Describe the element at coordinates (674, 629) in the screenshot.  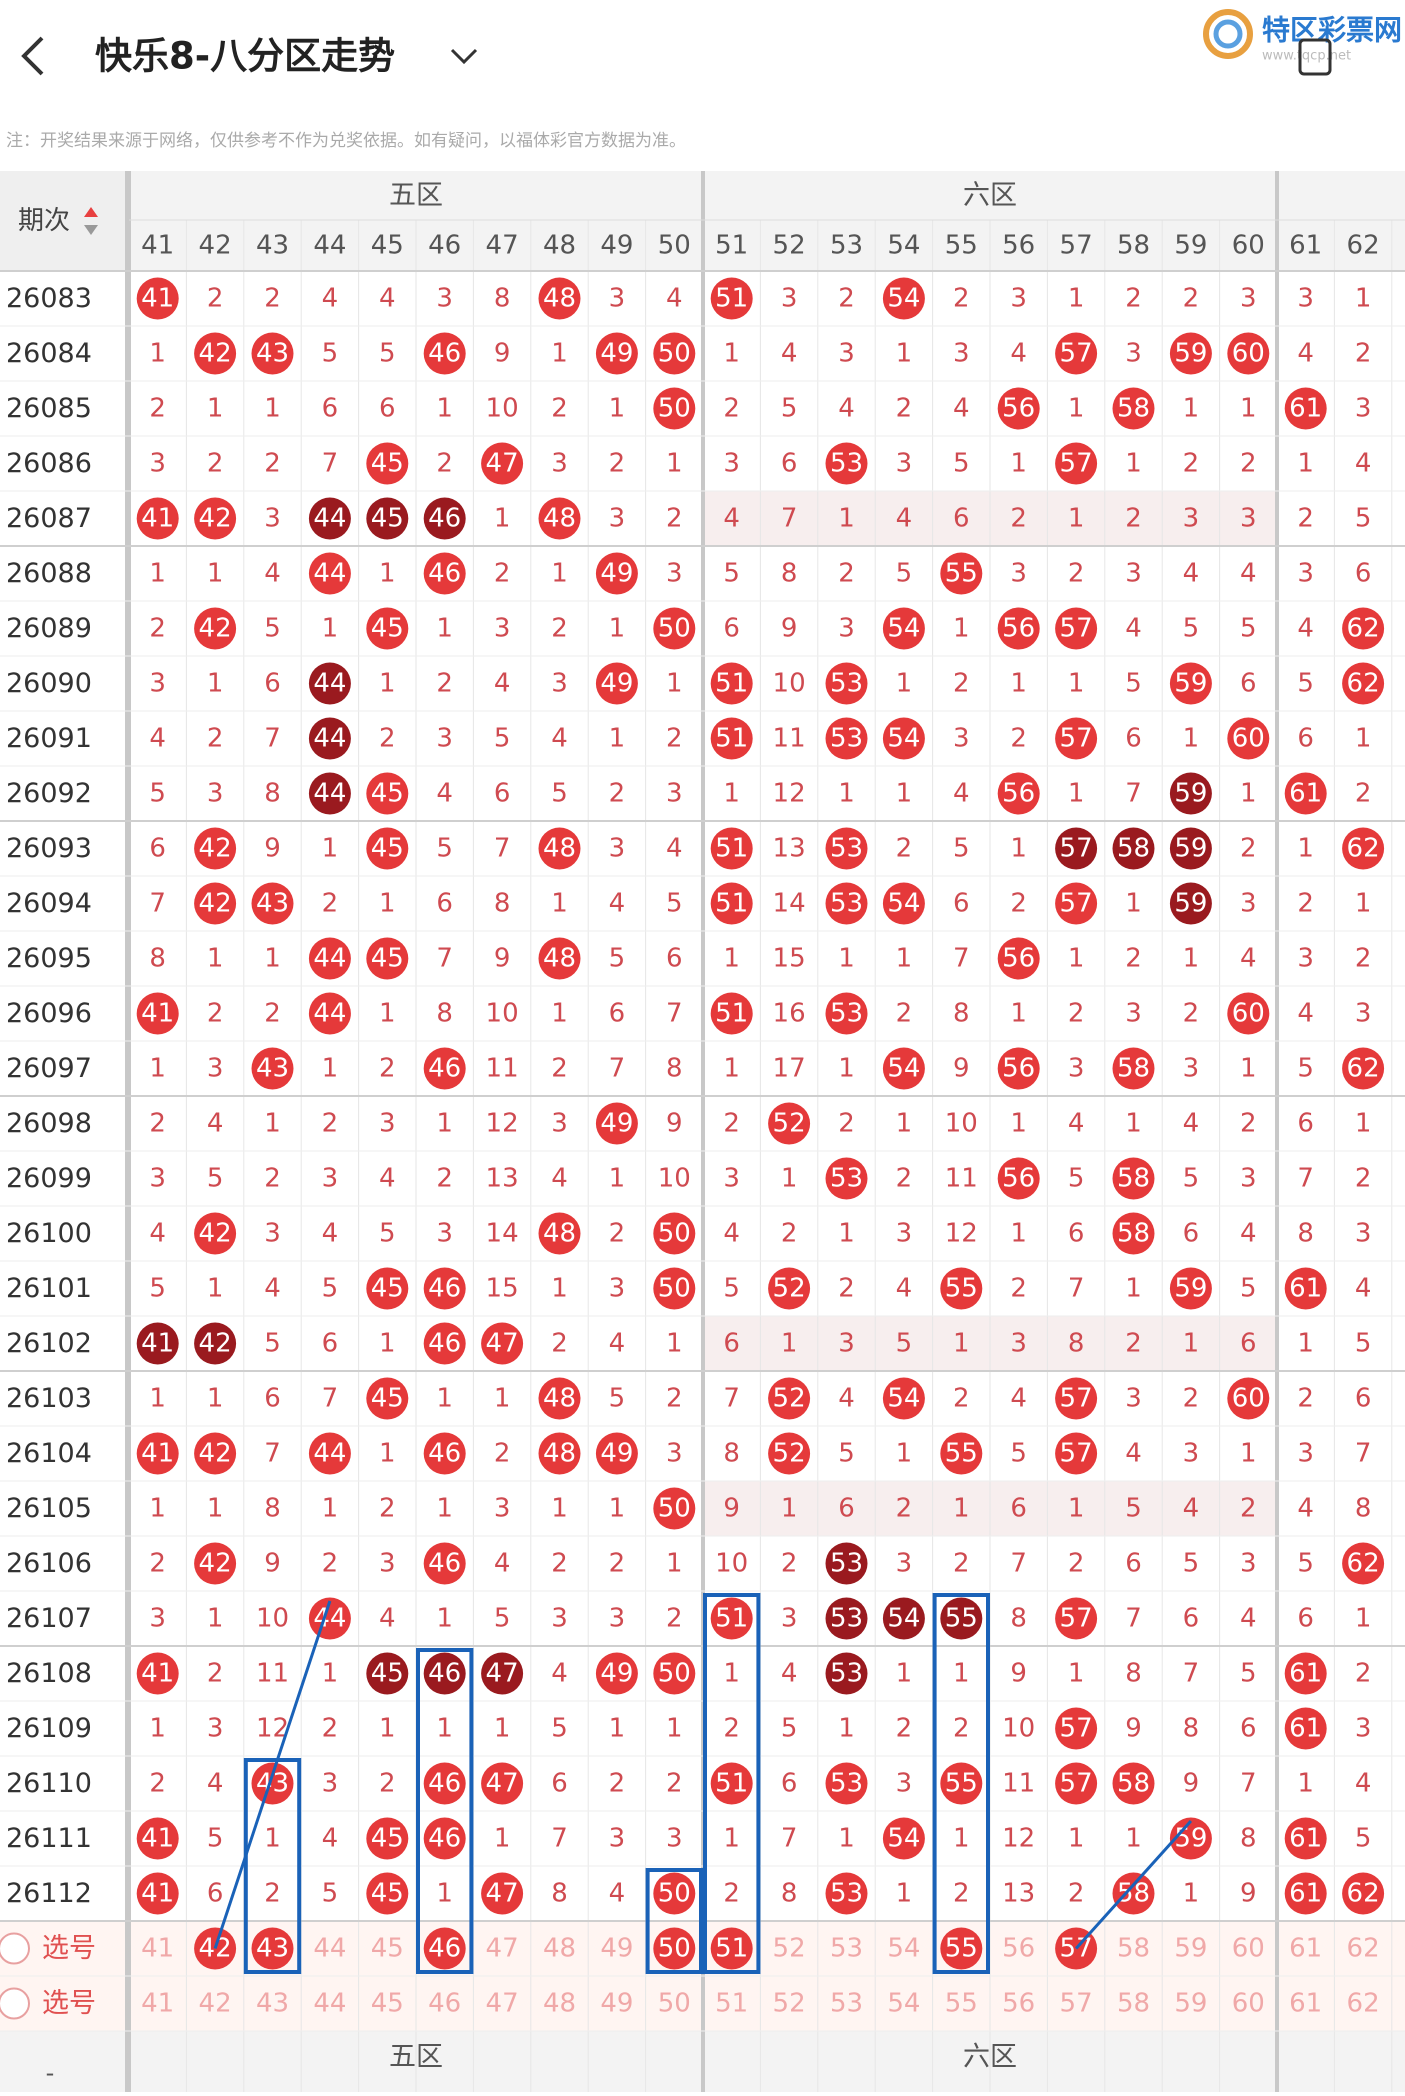
I see `hit-number: 50` at that location.